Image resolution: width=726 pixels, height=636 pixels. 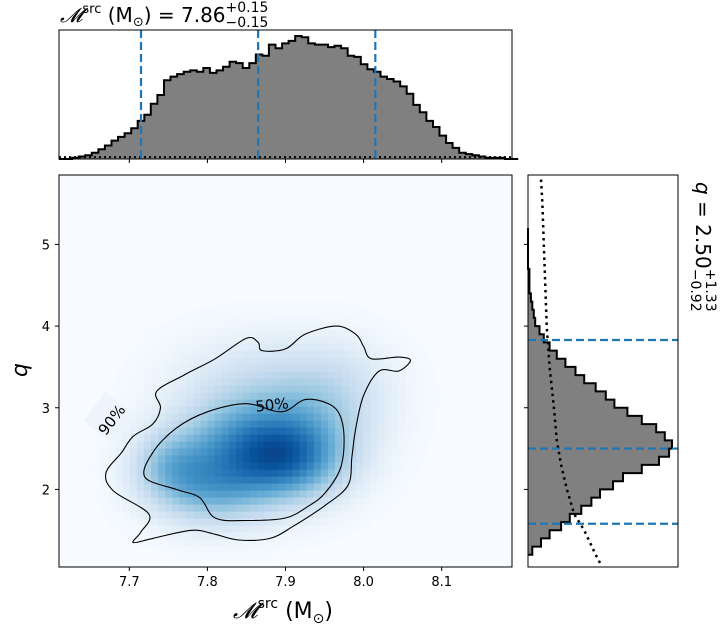 I want to click on right-panel-frame, so click(x=603, y=371).